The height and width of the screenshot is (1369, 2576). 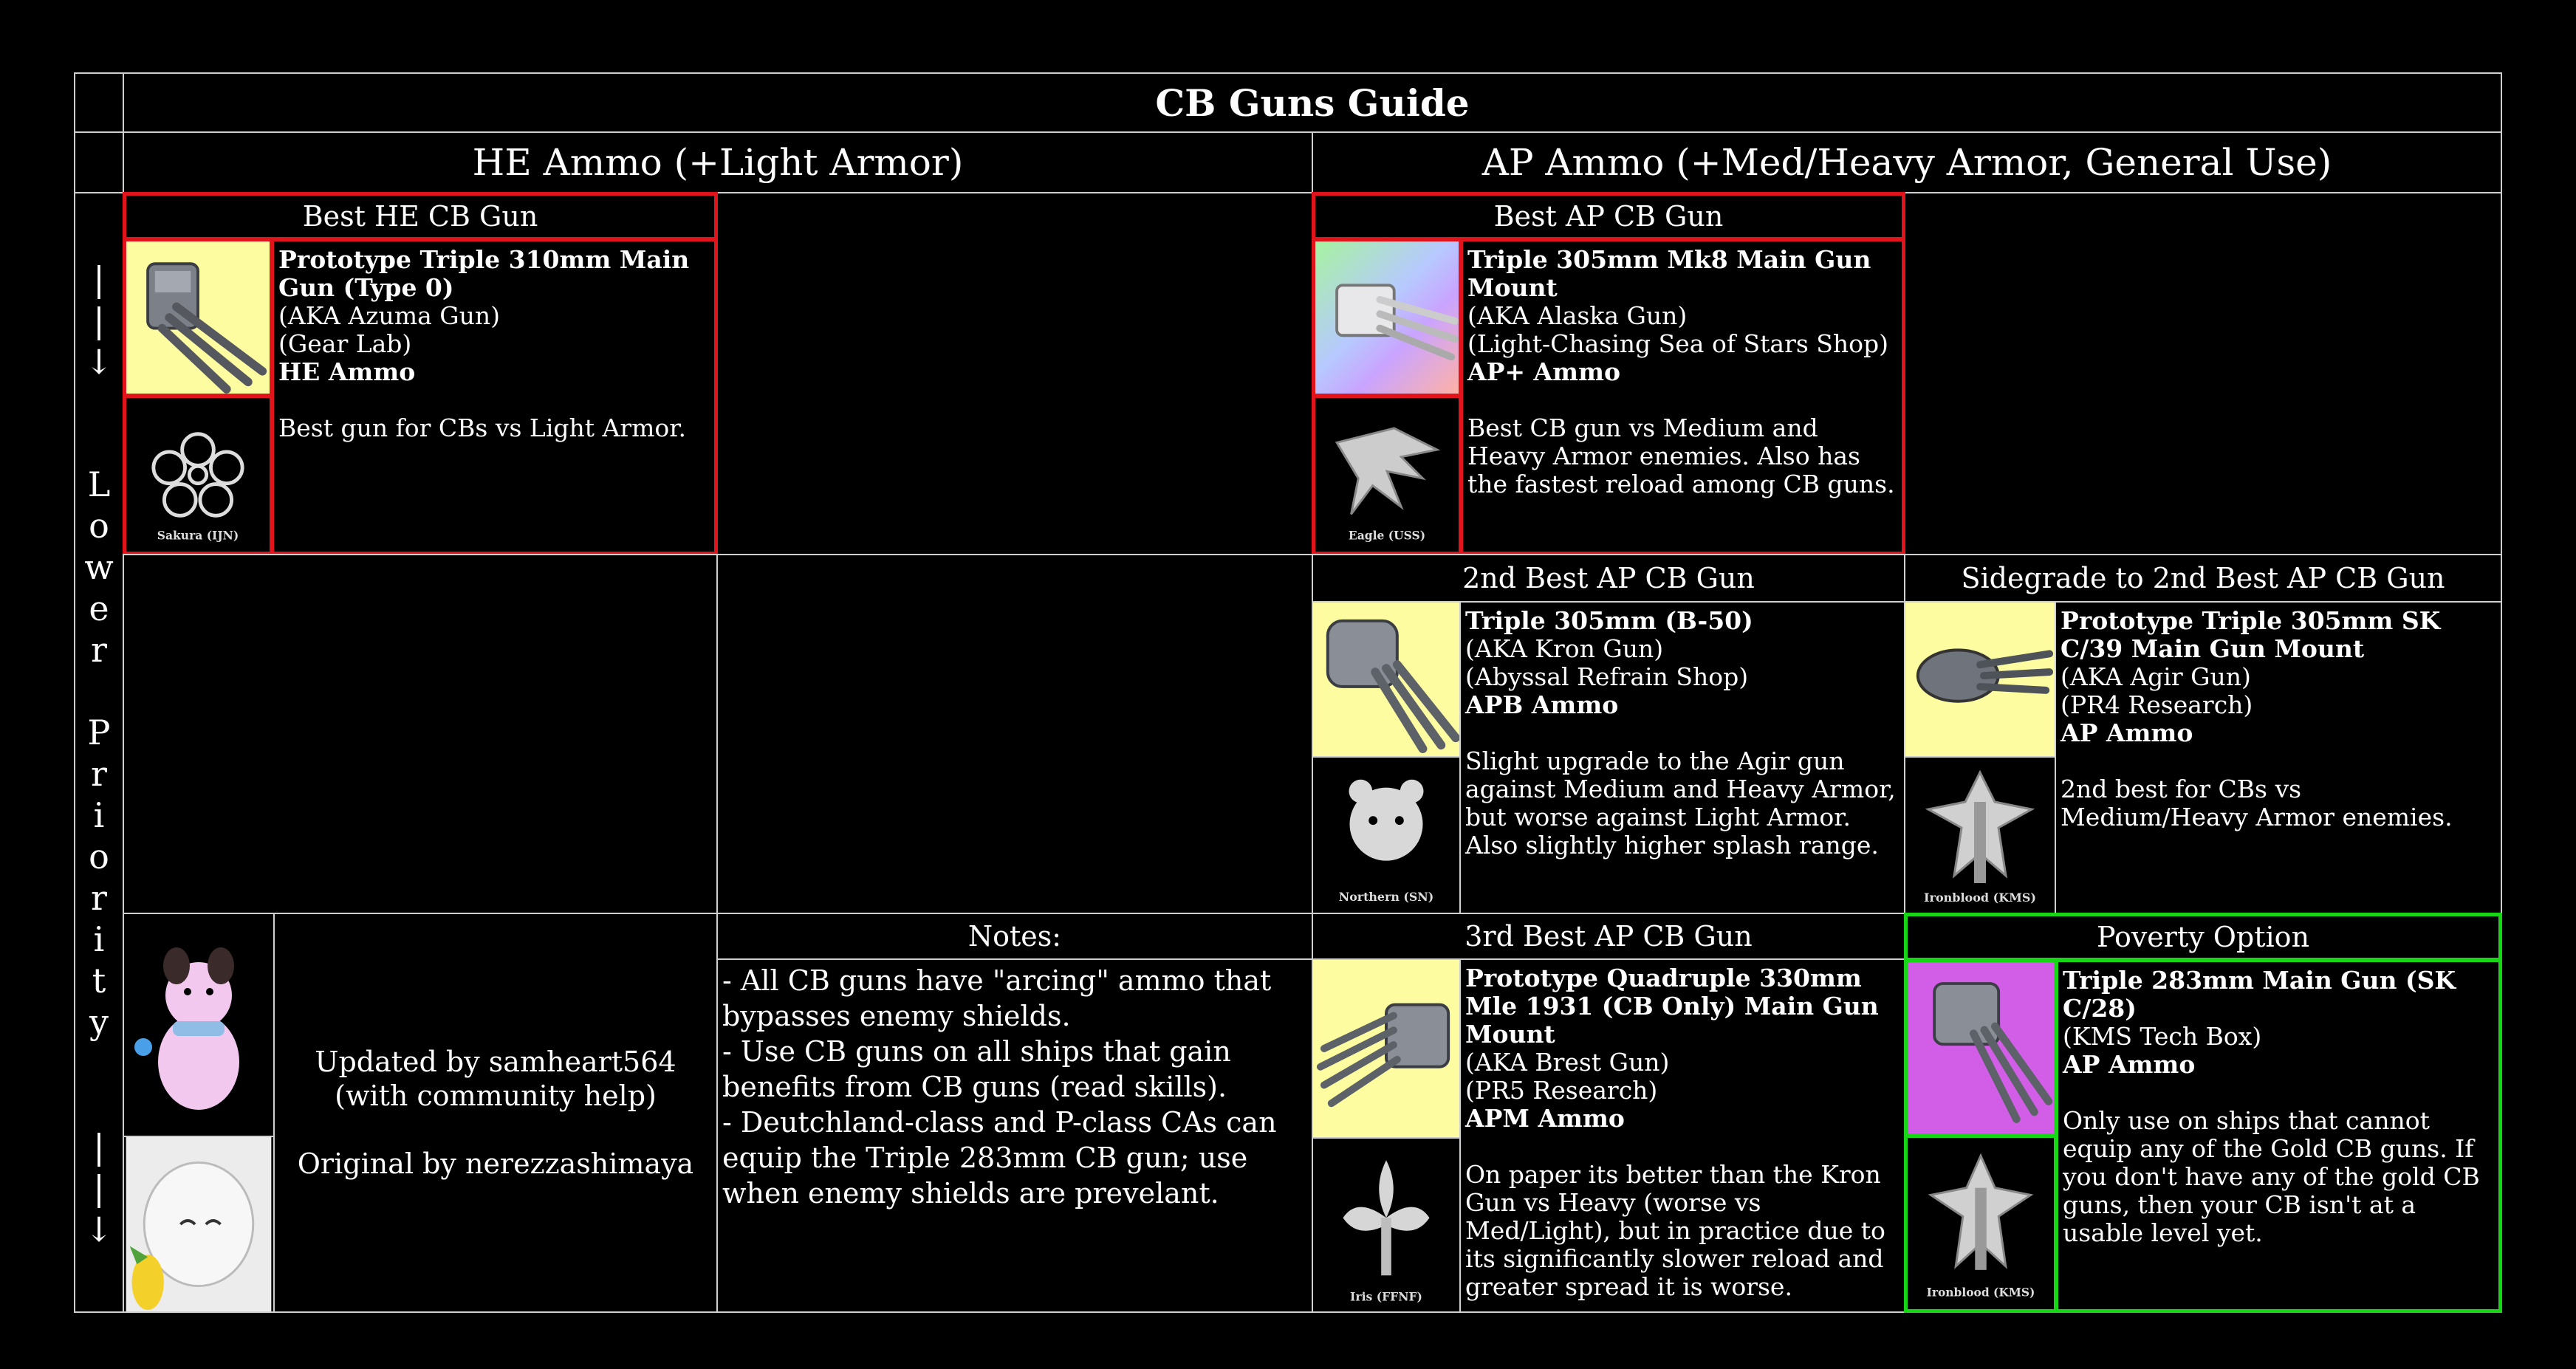 I want to click on gun-aka: (AKA Kron Gun), so click(x=1564, y=649).